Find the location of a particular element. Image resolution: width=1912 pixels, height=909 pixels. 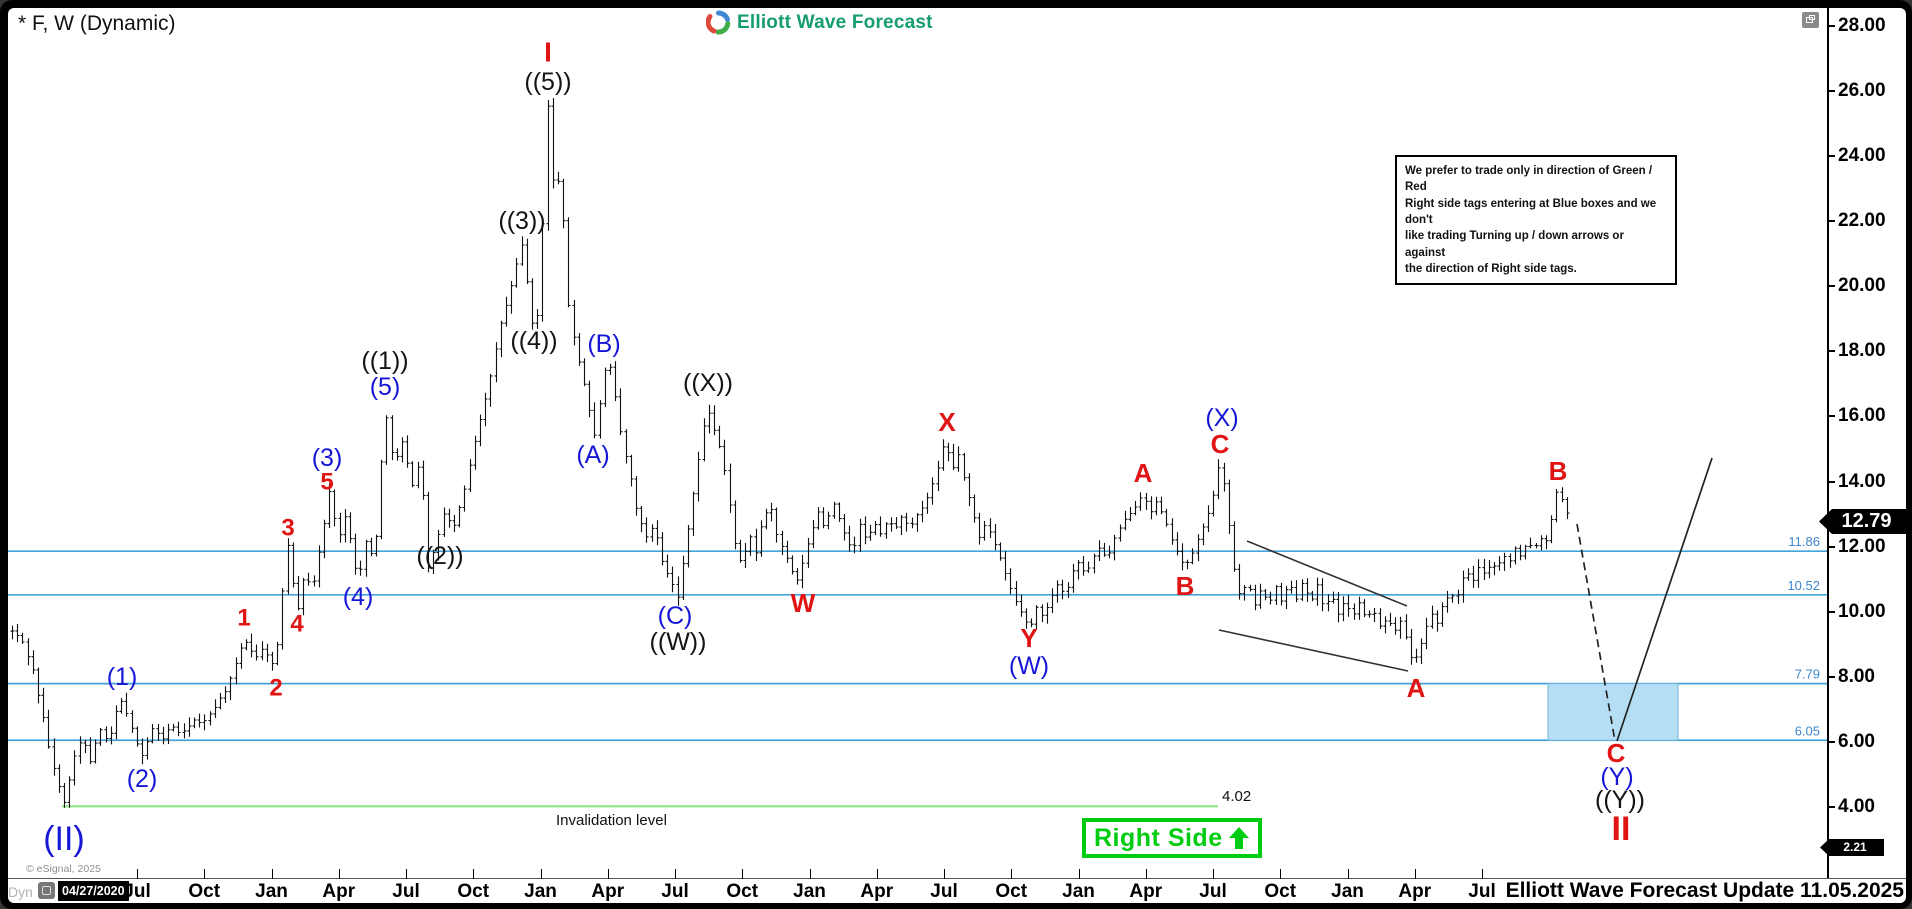

y-axis-label: 18.00 is located at coordinates (1862, 351).